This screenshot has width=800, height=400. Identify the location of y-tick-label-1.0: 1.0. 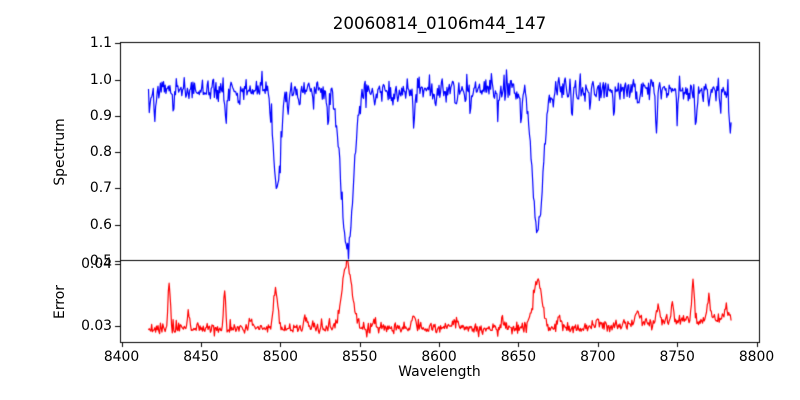
(100, 79).